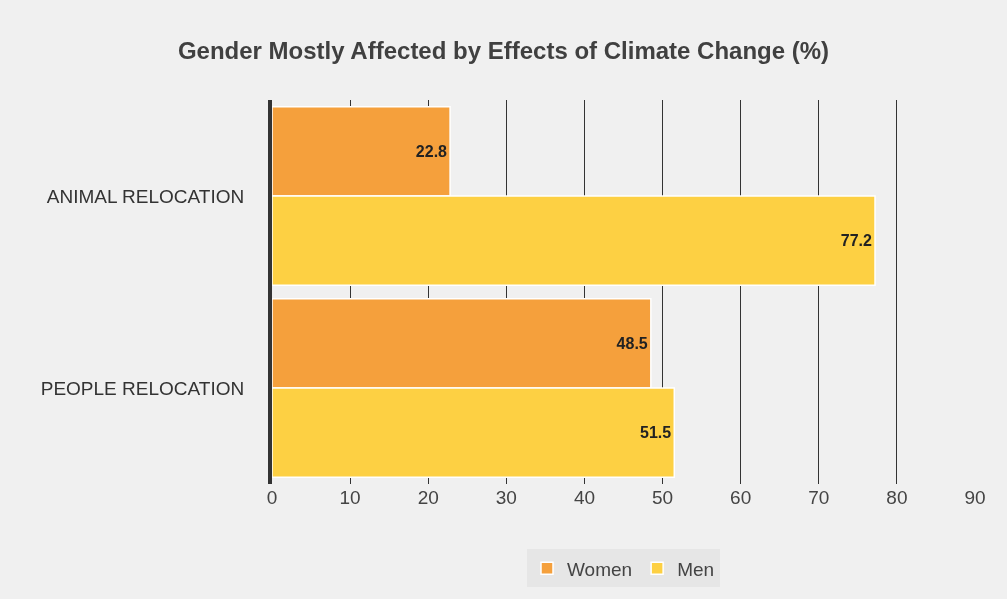 This screenshot has height=599, width=1007. What do you see at coordinates (975, 497) in the screenshot?
I see `x-tick-label: 90` at bounding box center [975, 497].